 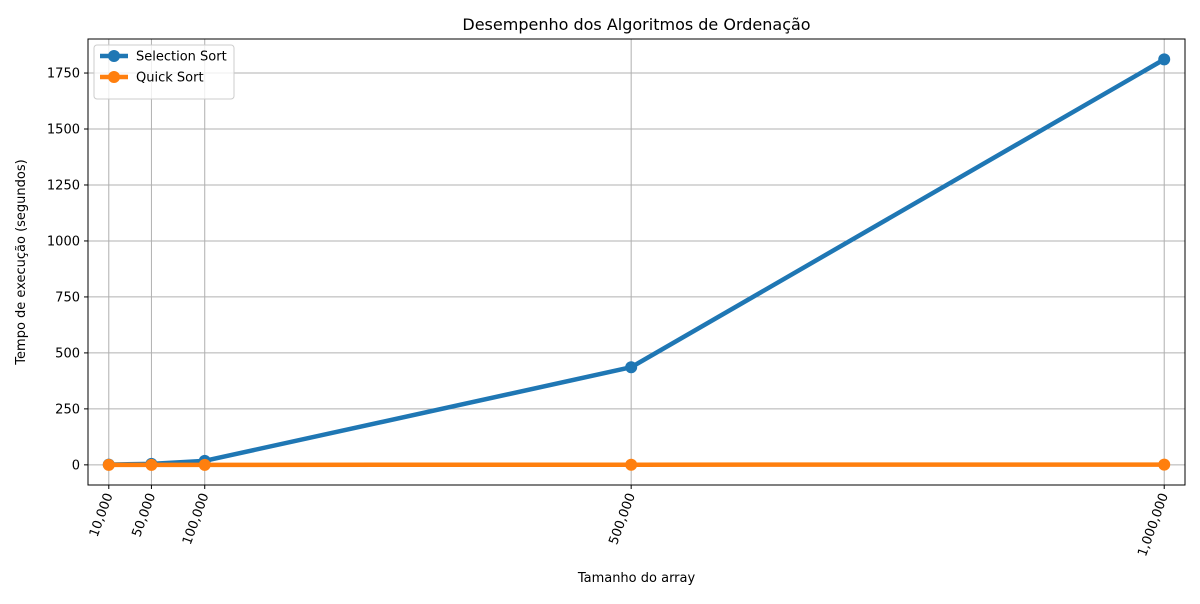 I want to click on y-axis-title: Tempo de execução (segundos), so click(x=21, y=262).